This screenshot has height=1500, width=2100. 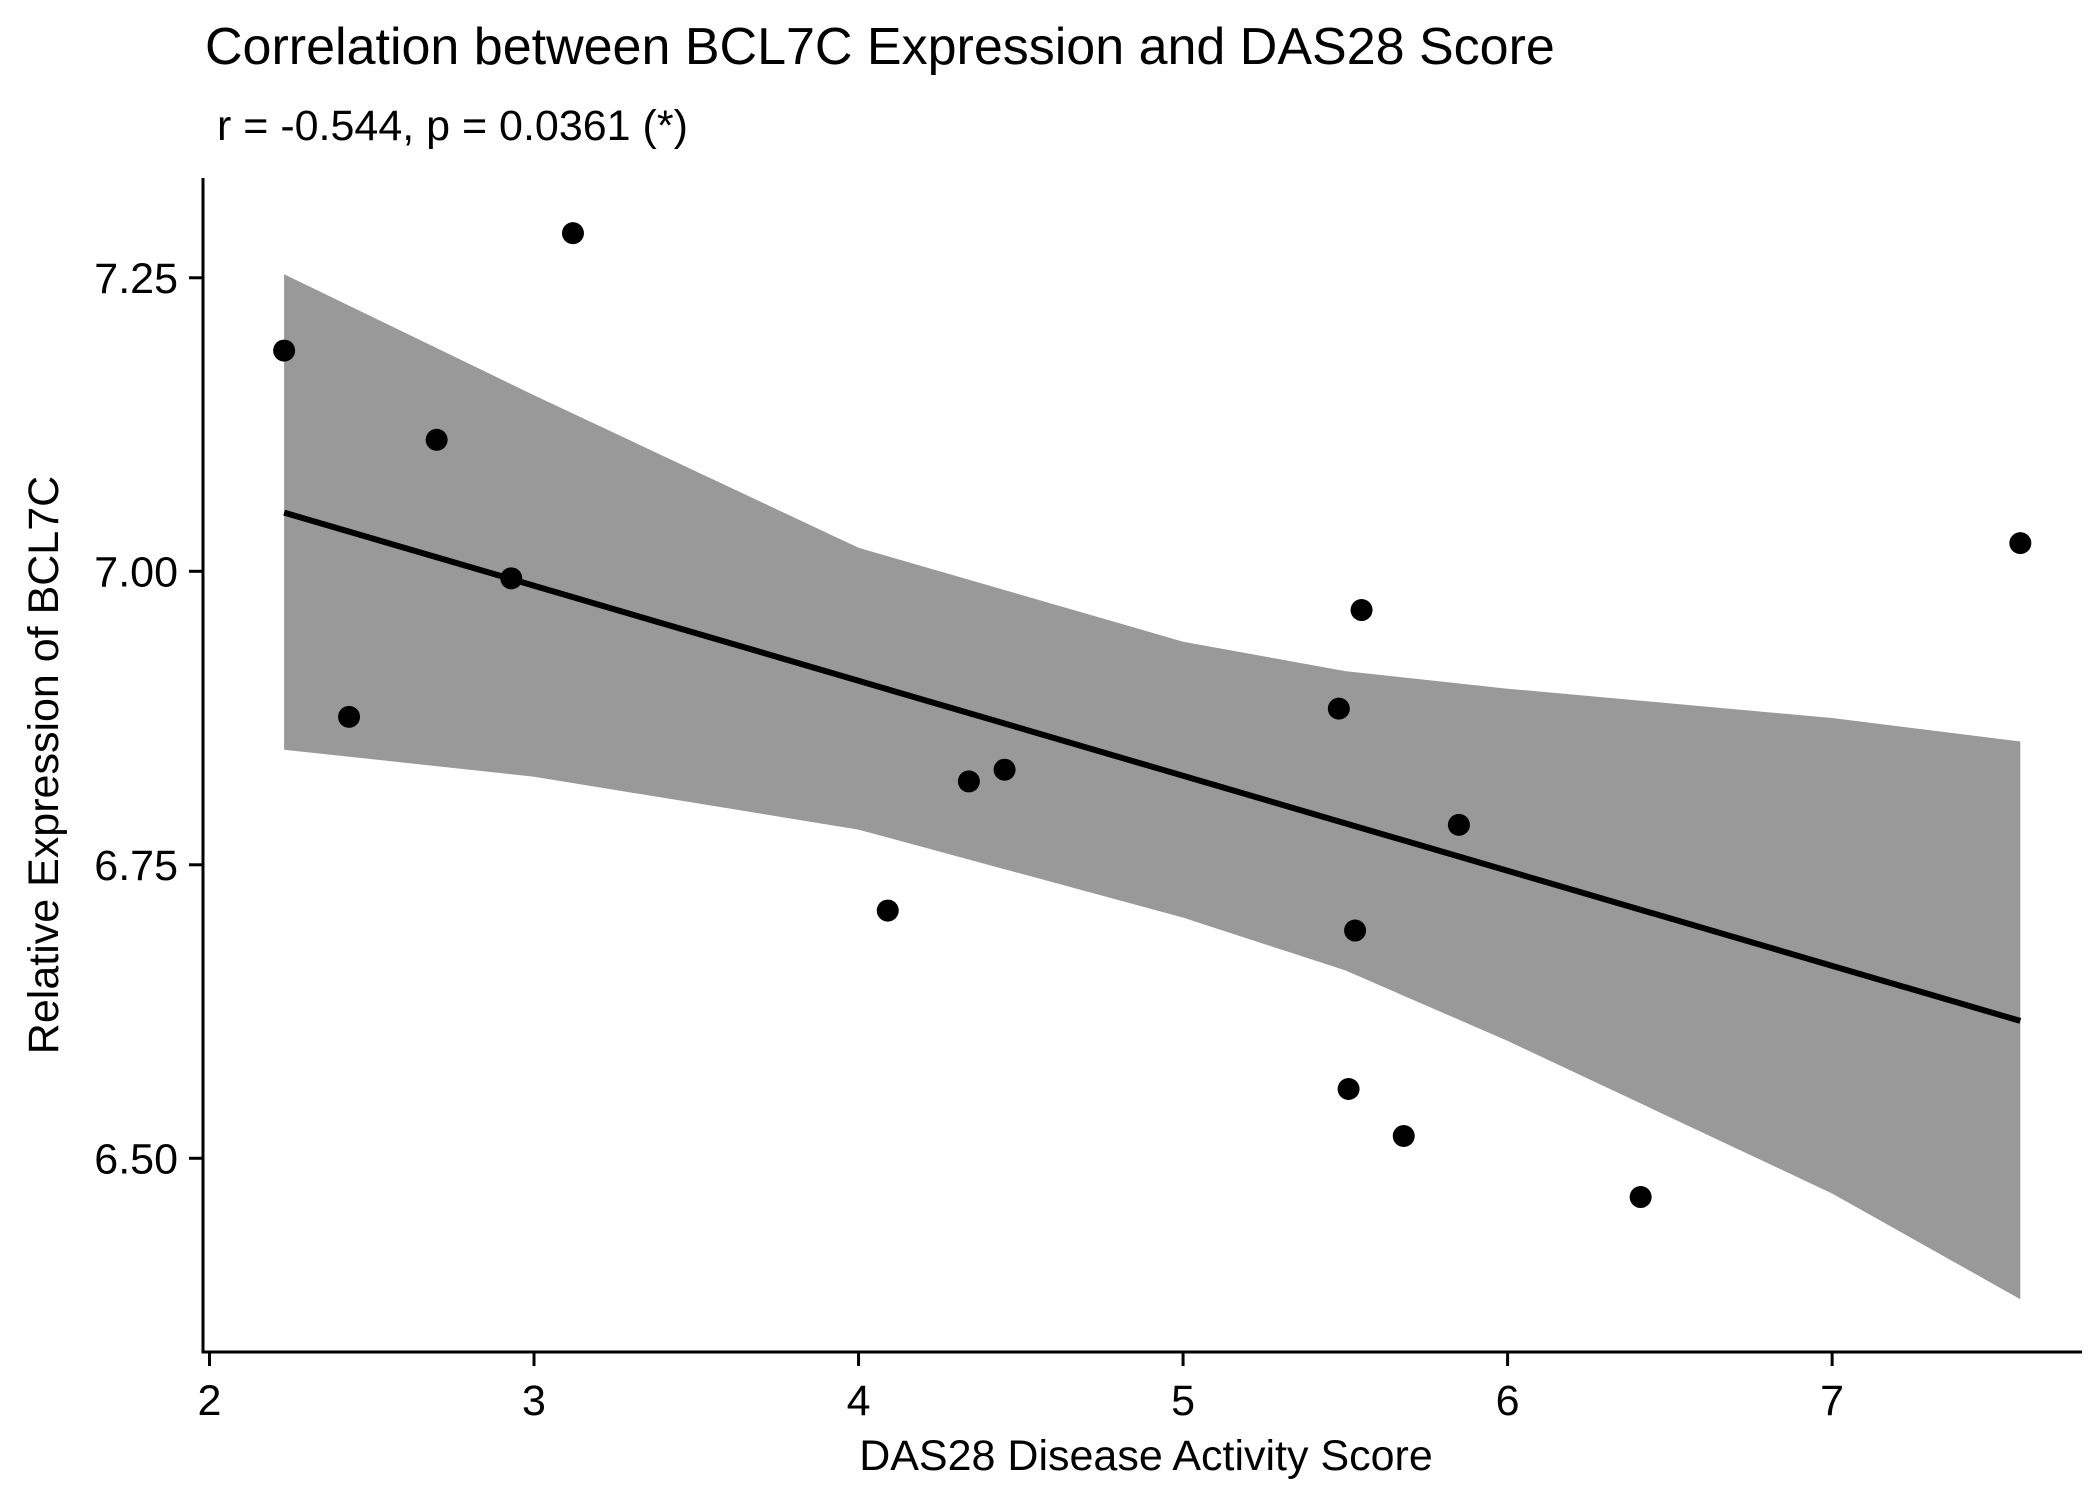 I want to click on y-tick-label: 7.25, so click(x=136, y=279).